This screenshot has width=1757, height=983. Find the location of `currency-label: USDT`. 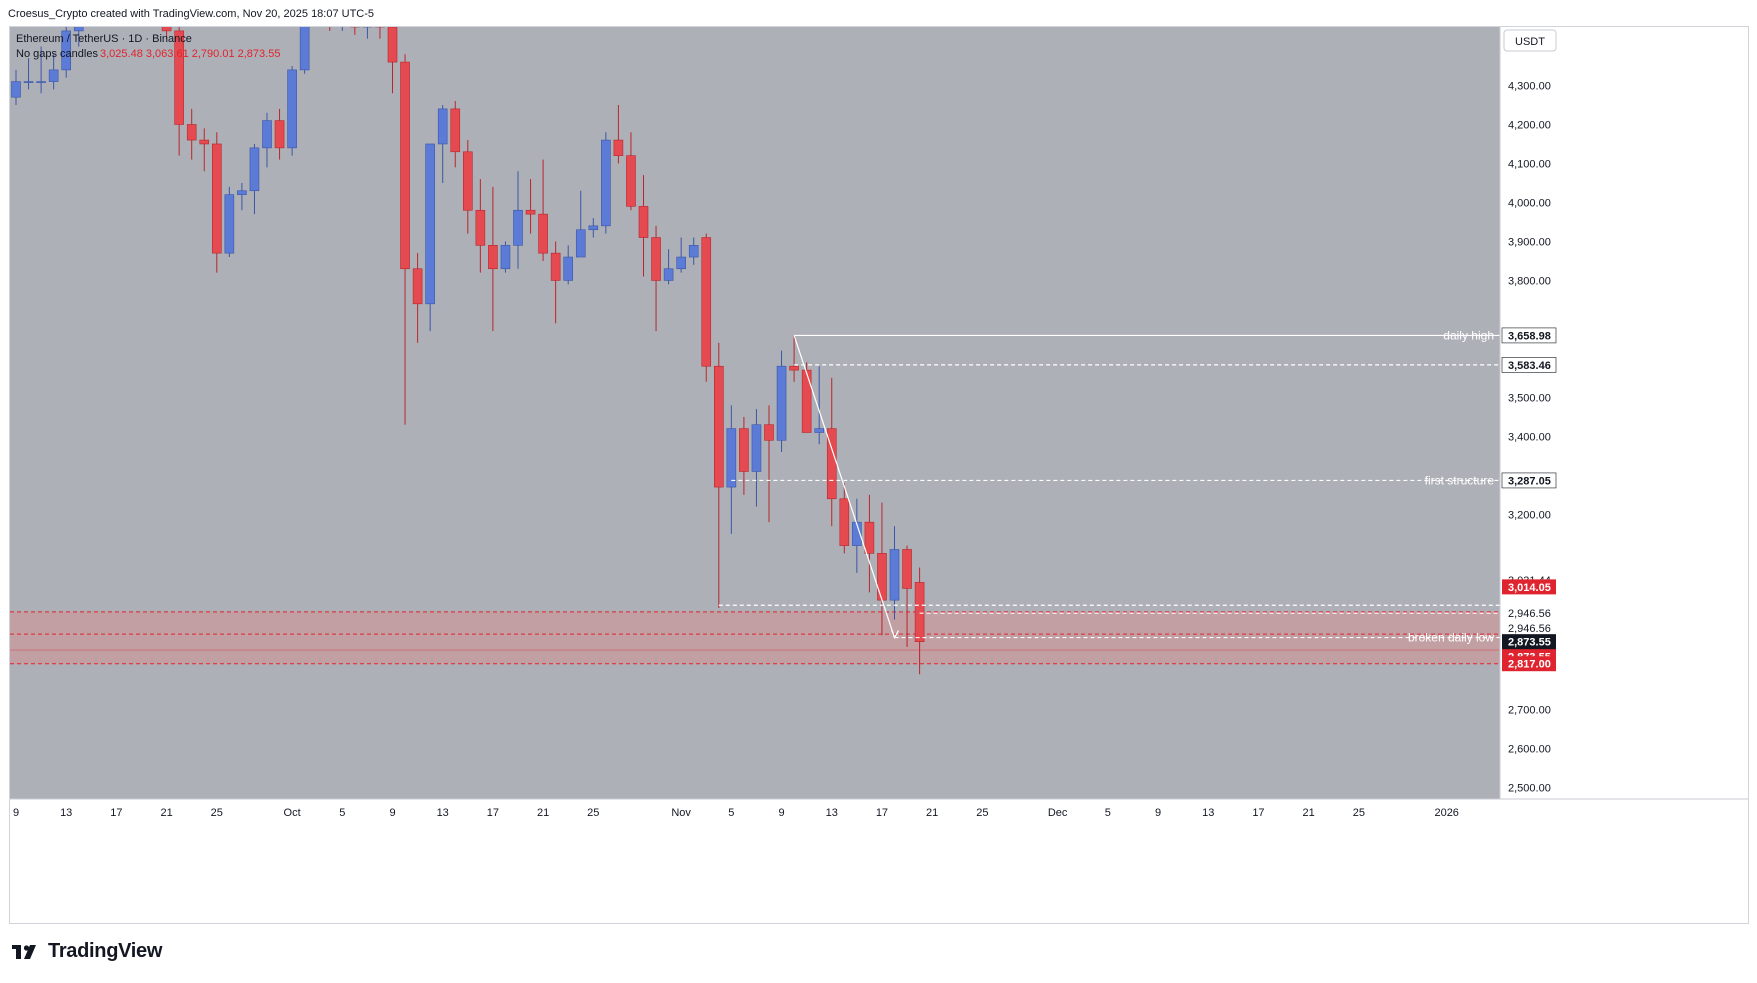

currency-label: USDT is located at coordinates (1530, 42).